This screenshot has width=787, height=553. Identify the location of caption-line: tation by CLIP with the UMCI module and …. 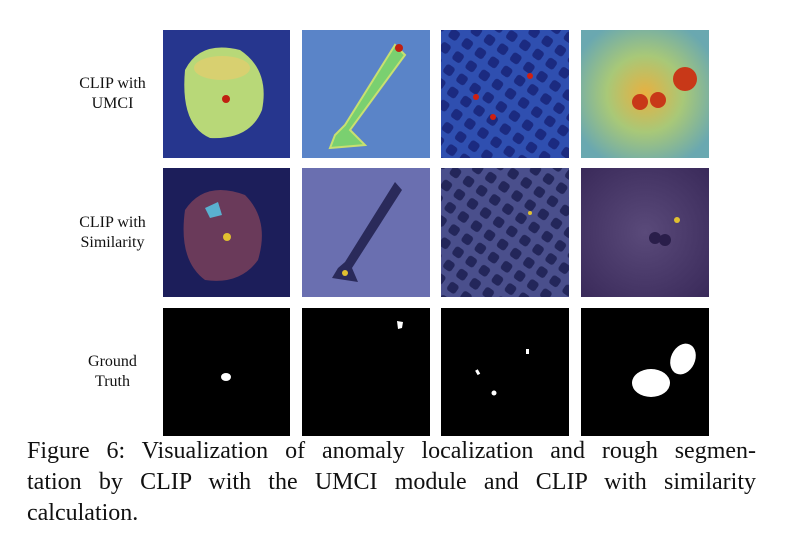
(391, 482).